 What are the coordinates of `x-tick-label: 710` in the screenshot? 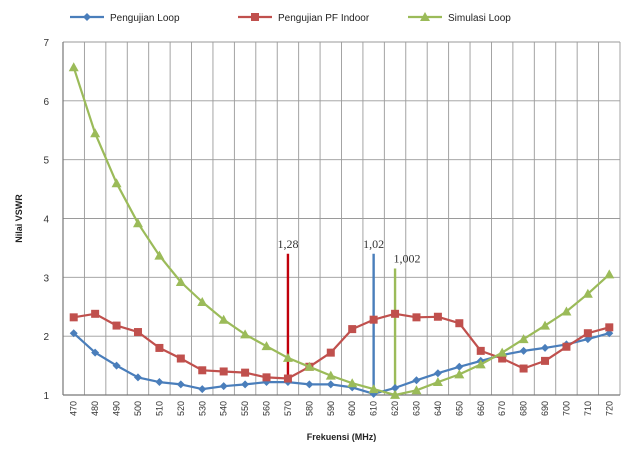 It's located at (588, 408).